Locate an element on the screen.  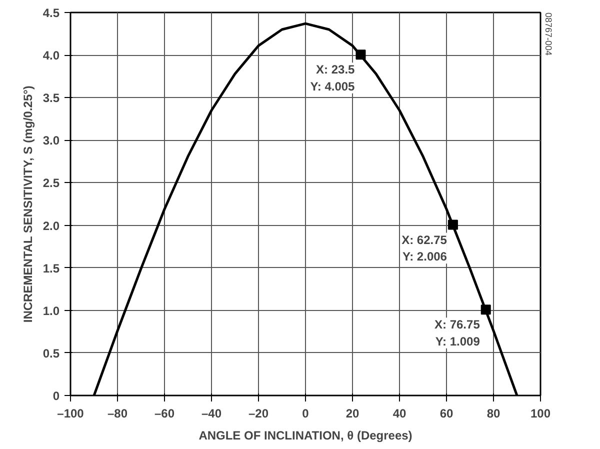
x-tick-label: 100 is located at coordinates (540, 413).